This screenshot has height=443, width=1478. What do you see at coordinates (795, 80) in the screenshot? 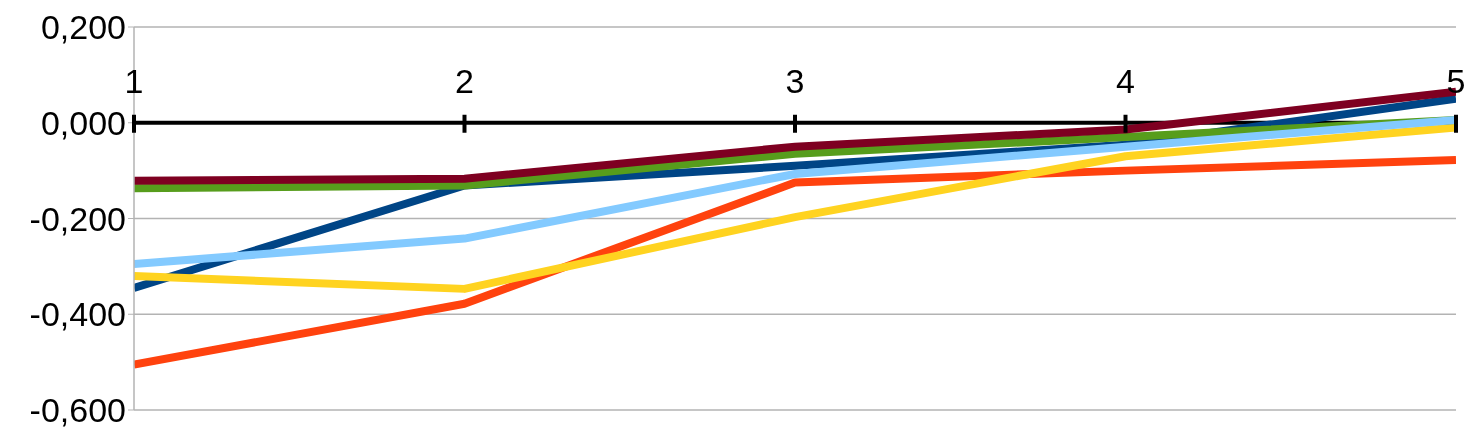
I see `x-tick-label: 3` at bounding box center [795, 80].